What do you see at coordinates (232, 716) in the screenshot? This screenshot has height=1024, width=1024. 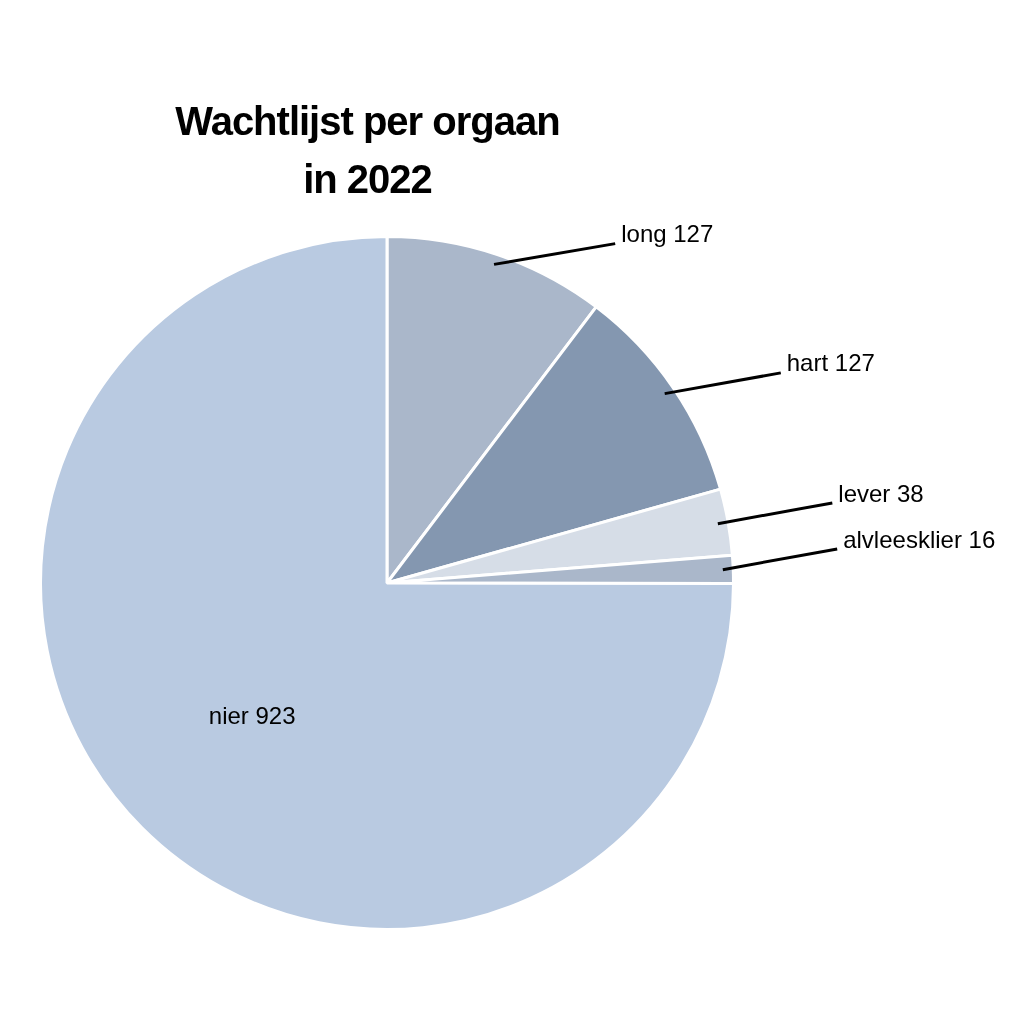 I see `slice-label: nier` at bounding box center [232, 716].